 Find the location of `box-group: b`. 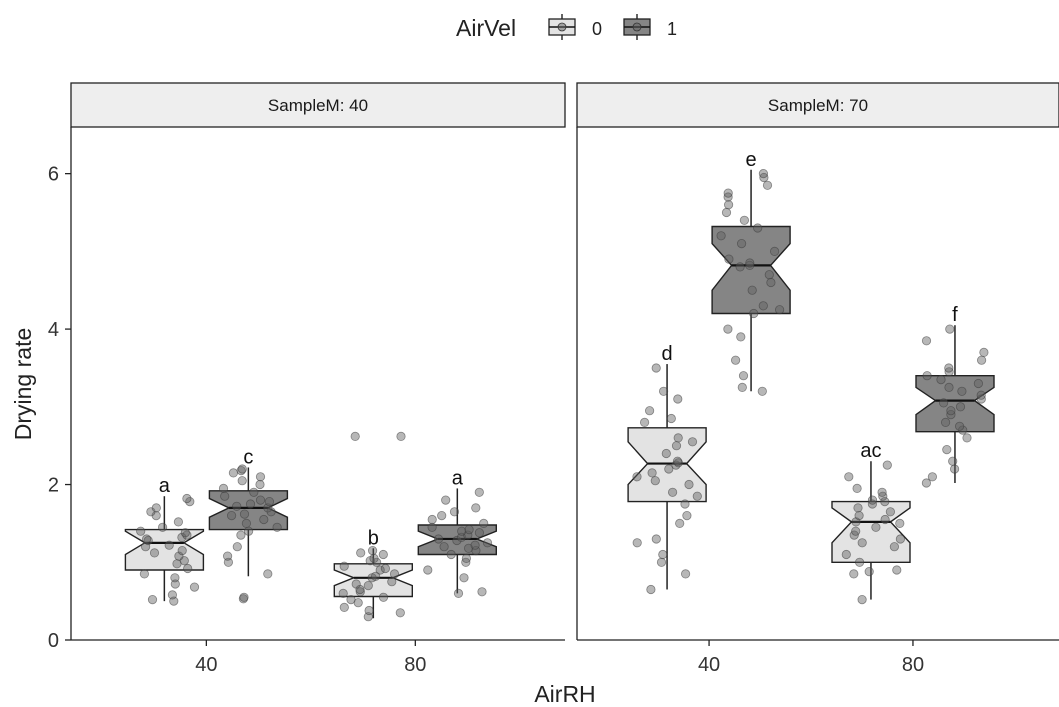

box-group: b is located at coordinates (373, 526).